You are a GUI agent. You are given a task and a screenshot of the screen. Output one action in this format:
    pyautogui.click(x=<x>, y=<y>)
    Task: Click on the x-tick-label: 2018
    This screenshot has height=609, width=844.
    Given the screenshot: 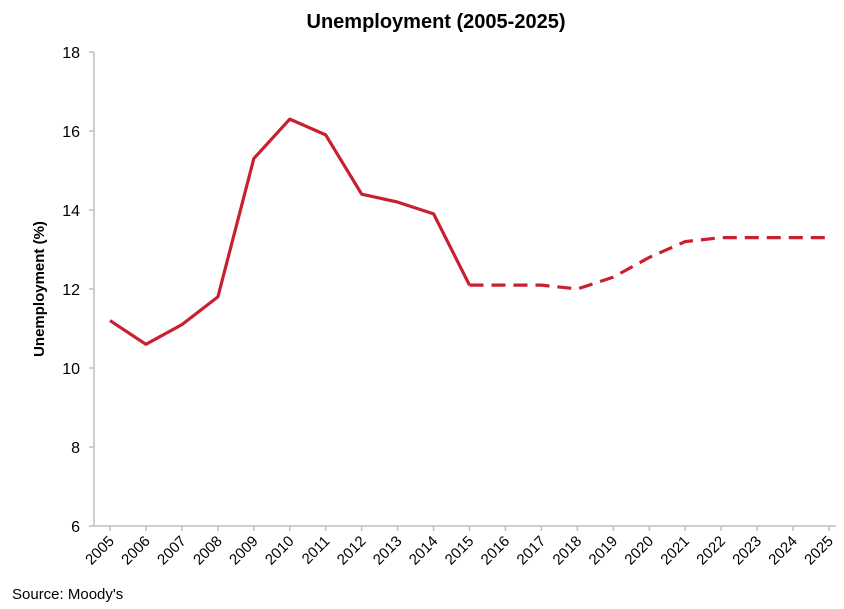 What is the action you would take?
    pyautogui.click(x=568, y=551)
    